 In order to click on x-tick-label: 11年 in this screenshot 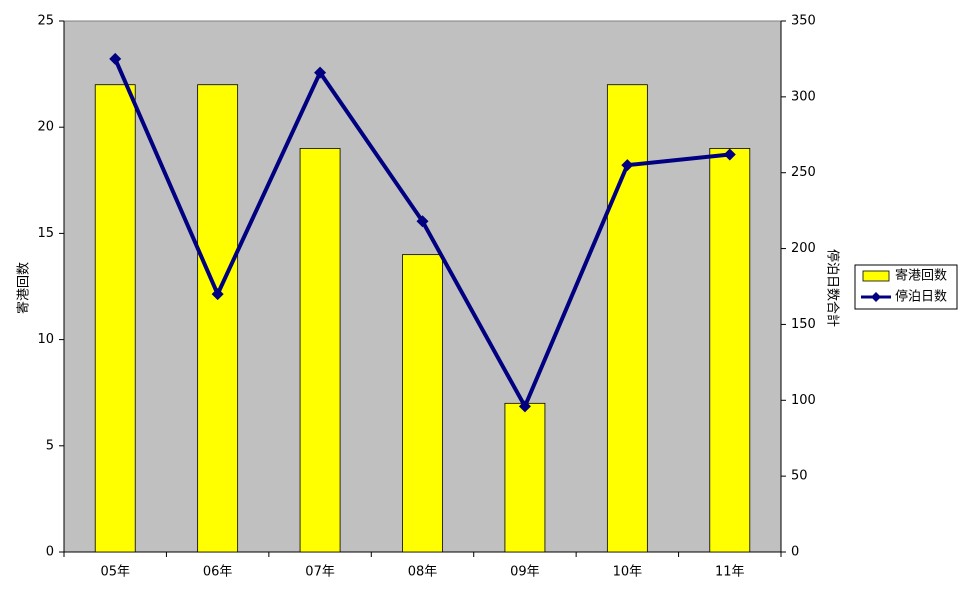, I will do `click(730, 572)`.